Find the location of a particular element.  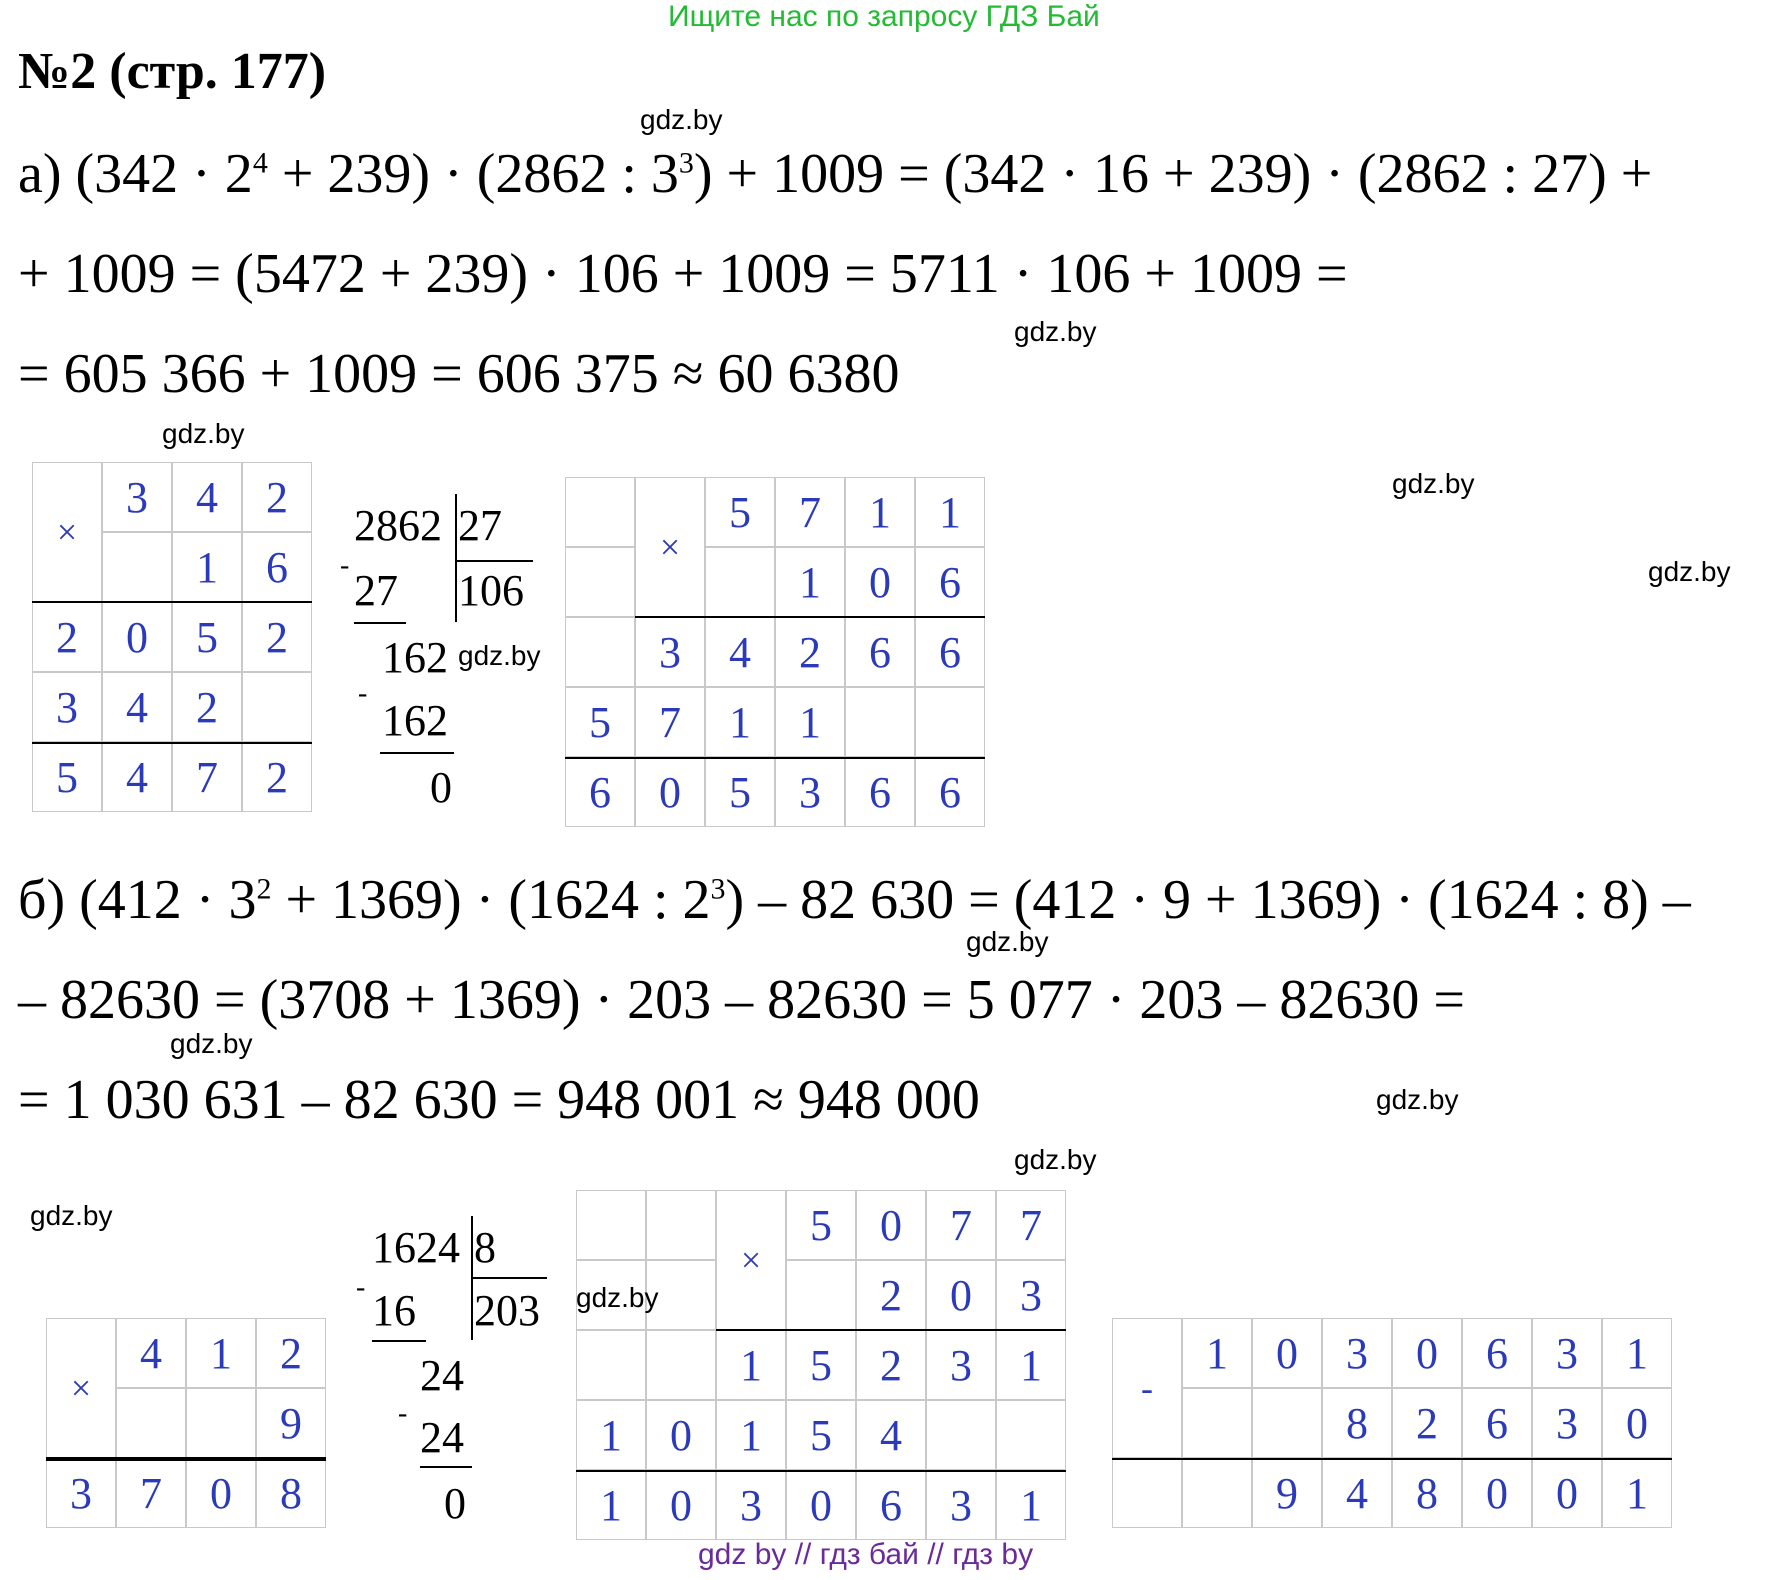

a-mult1-operator: × is located at coordinates (67, 532).